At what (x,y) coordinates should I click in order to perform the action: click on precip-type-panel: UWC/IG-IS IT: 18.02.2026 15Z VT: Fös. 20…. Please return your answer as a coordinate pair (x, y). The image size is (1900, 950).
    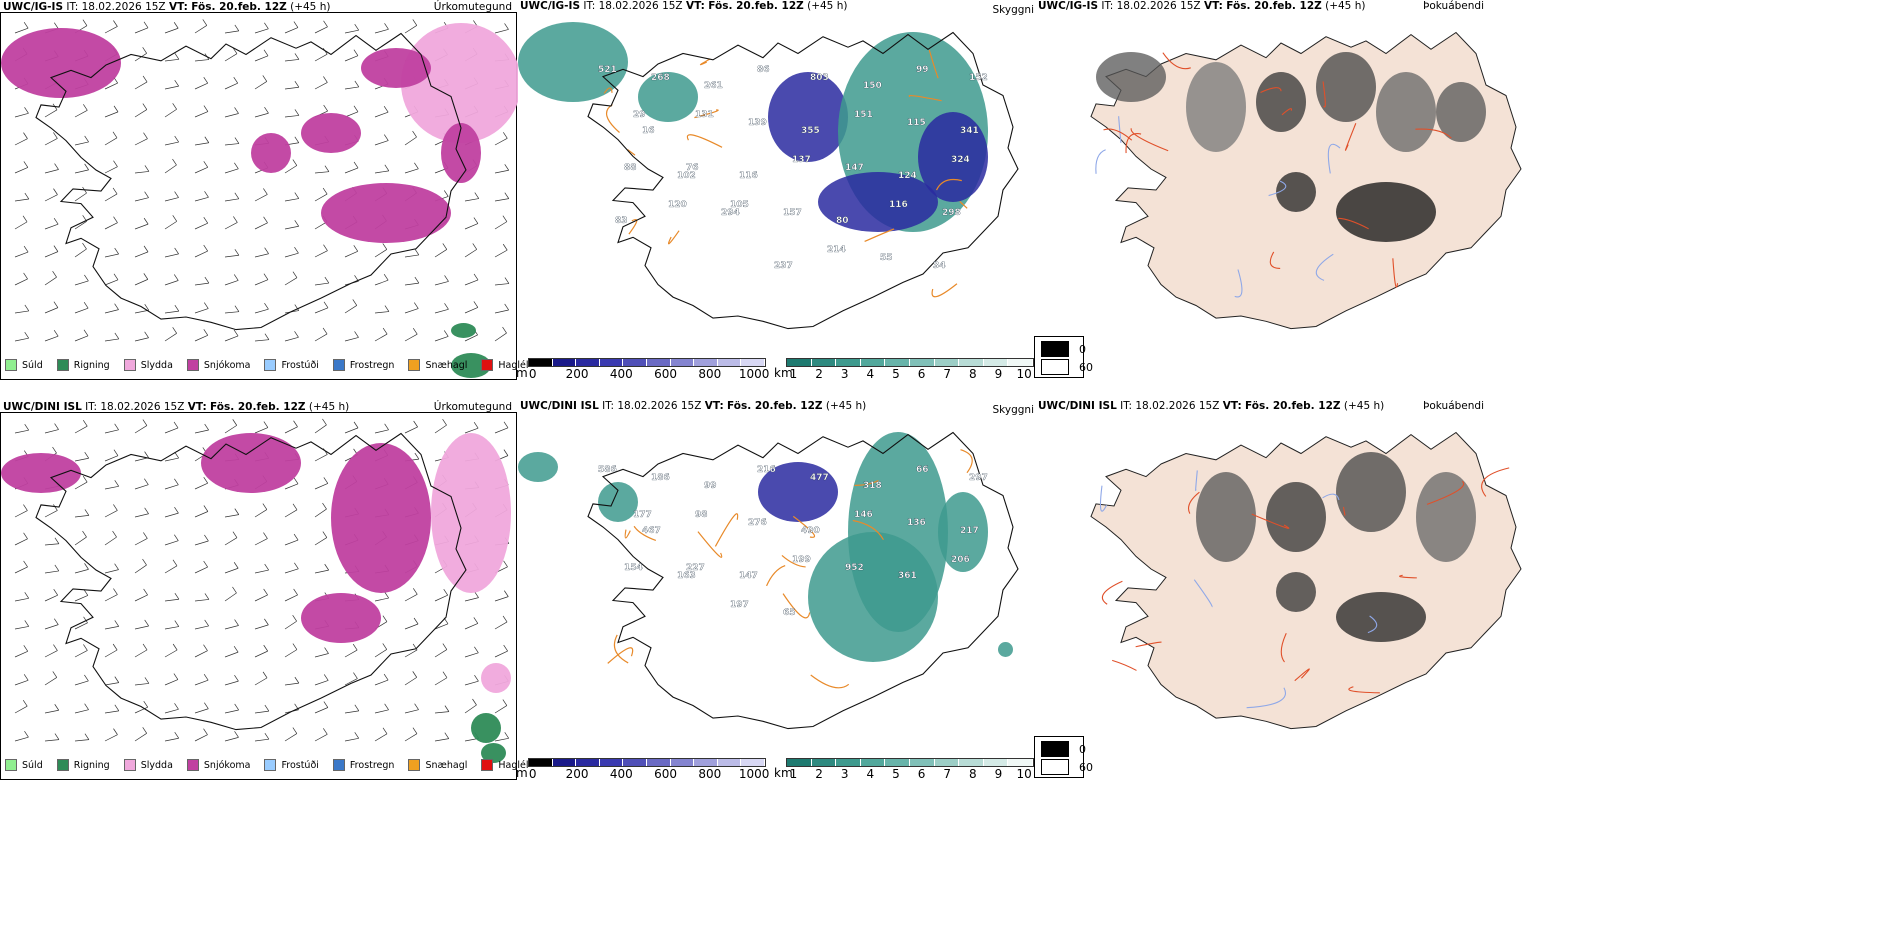
    Looking at the image, I should click on (264, 190).